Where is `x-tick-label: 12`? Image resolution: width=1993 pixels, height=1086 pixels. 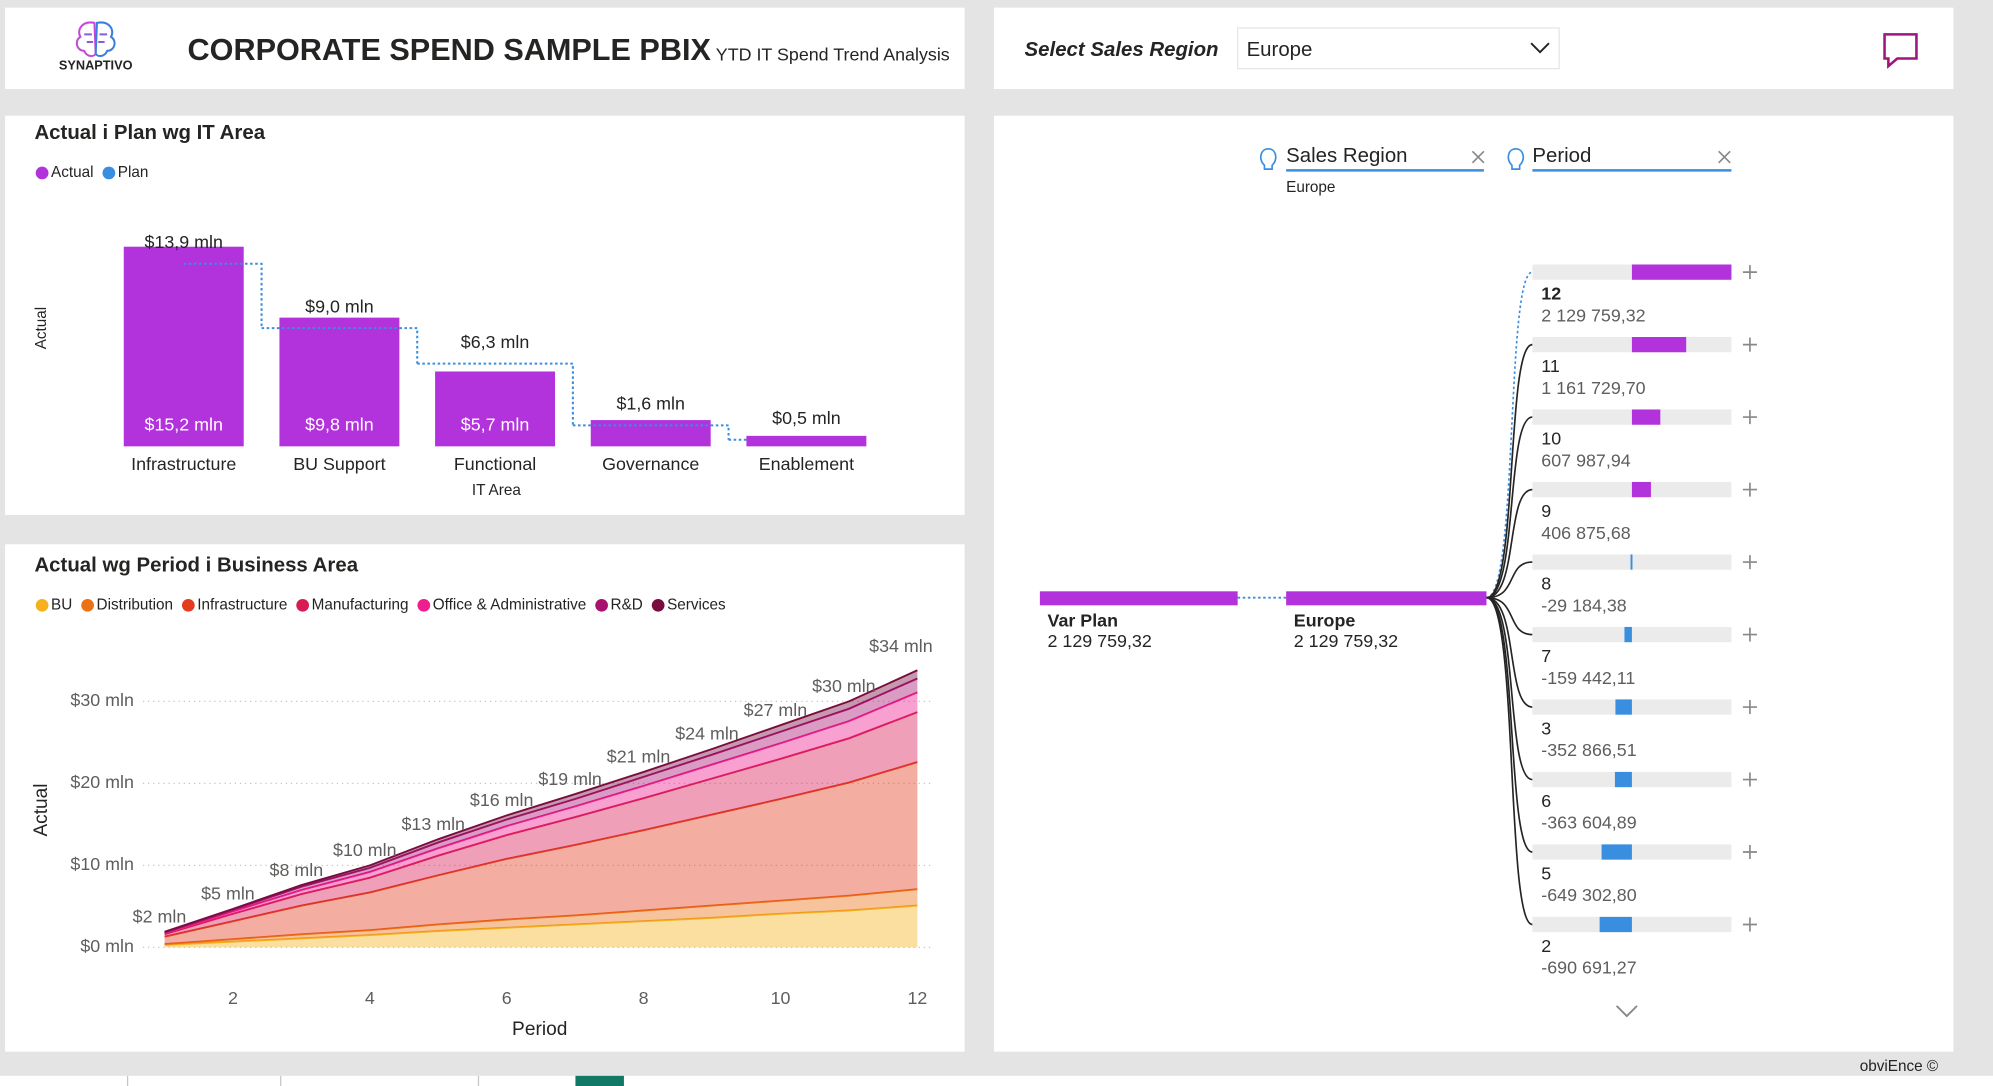
x-tick-label: 12 is located at coordinates (917, 998).